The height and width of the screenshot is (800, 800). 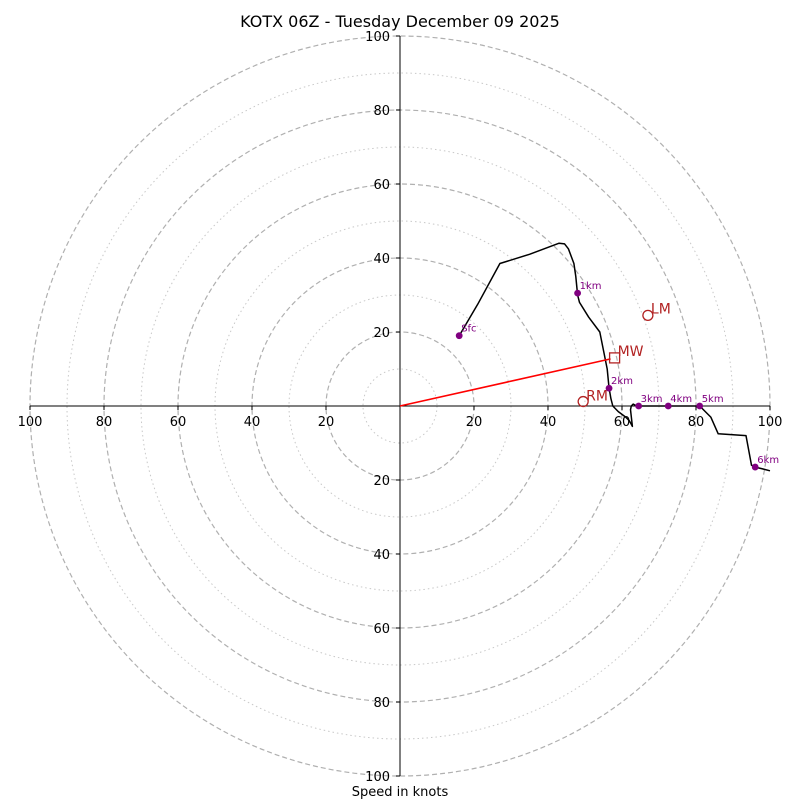 What do you see at coordinates (609, 388) in the screenshot?
I see `height-marker-2km` at bounding box center [609, 388].